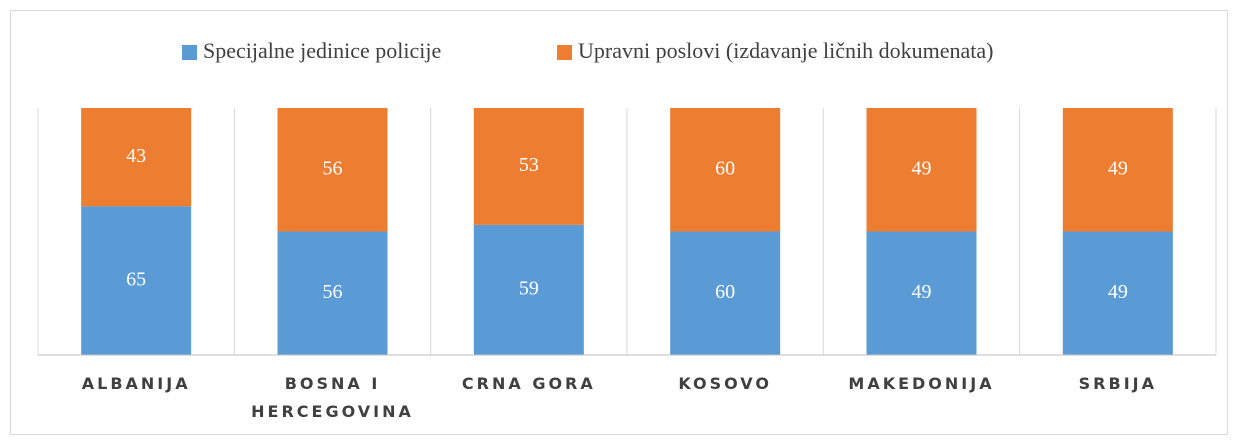  Describe the element at coordinates (921, 383) in the screenshot. I see `category-label: MAKEDONIJA` at that location.